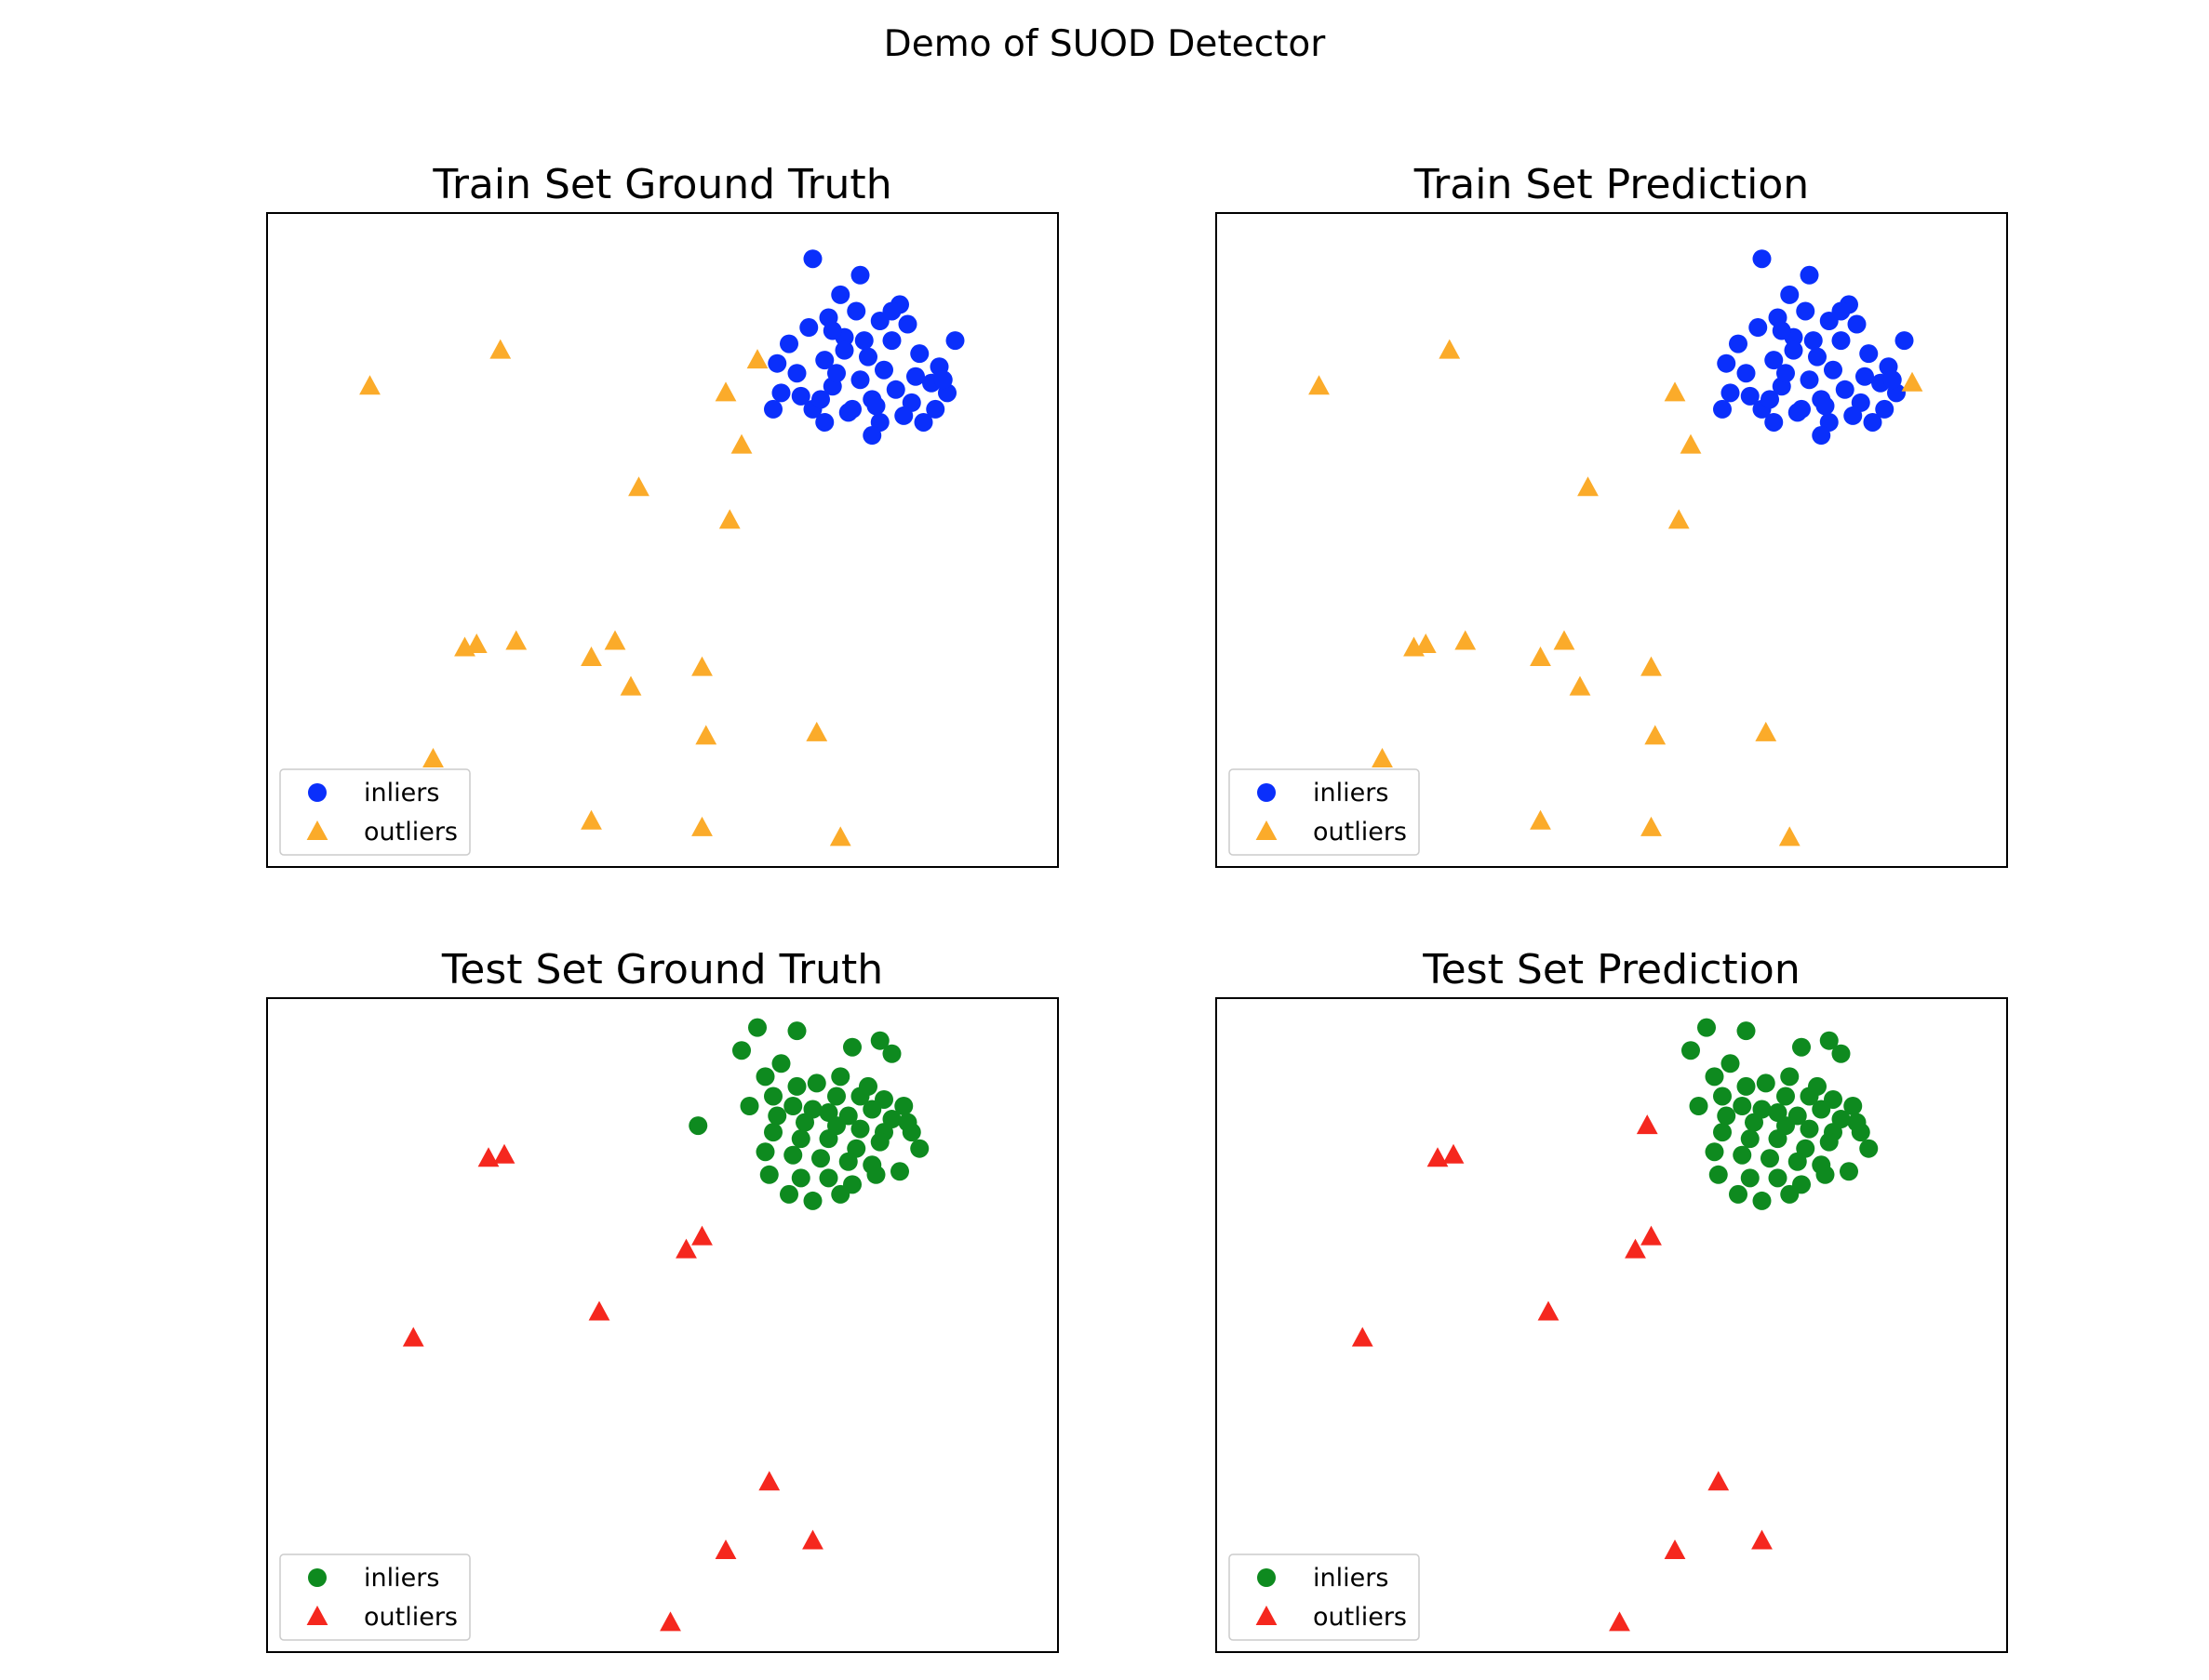 Image resolution: width=2209 pixels, height=1680 pixels. Describe the element at coordinates (1360, 832) in the screenshot. I see `train-set-prediction-legend-outliers-label: outliers` at that location.